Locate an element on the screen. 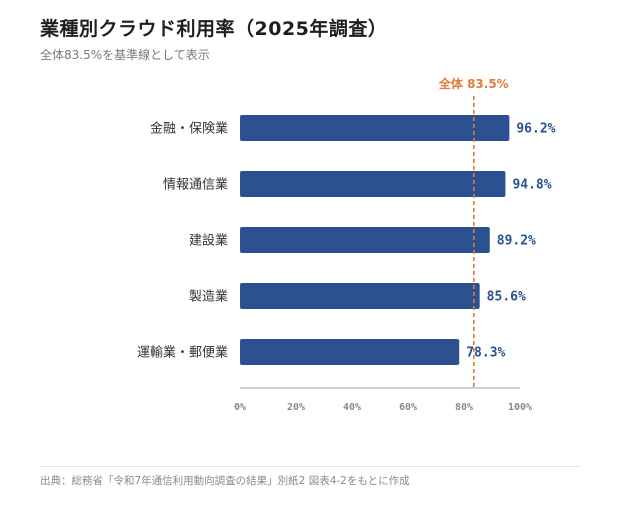  category-label: 建設業 is located at coordinates (208, 241).